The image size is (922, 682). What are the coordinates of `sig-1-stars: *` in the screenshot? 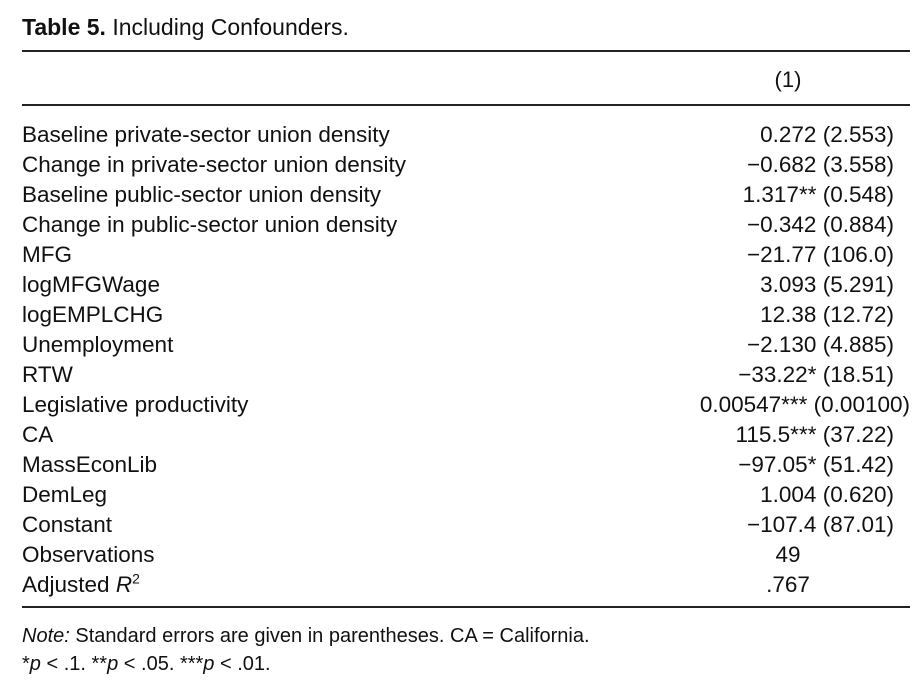 It's located at (26, 664).